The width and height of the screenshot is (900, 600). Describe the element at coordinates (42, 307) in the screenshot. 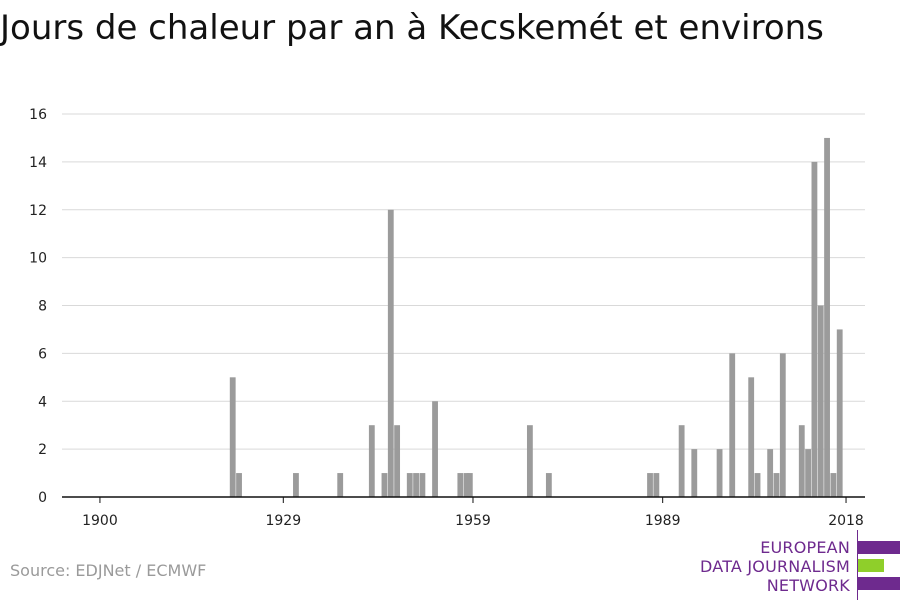

I see `y-tick-label: 8` at that location.